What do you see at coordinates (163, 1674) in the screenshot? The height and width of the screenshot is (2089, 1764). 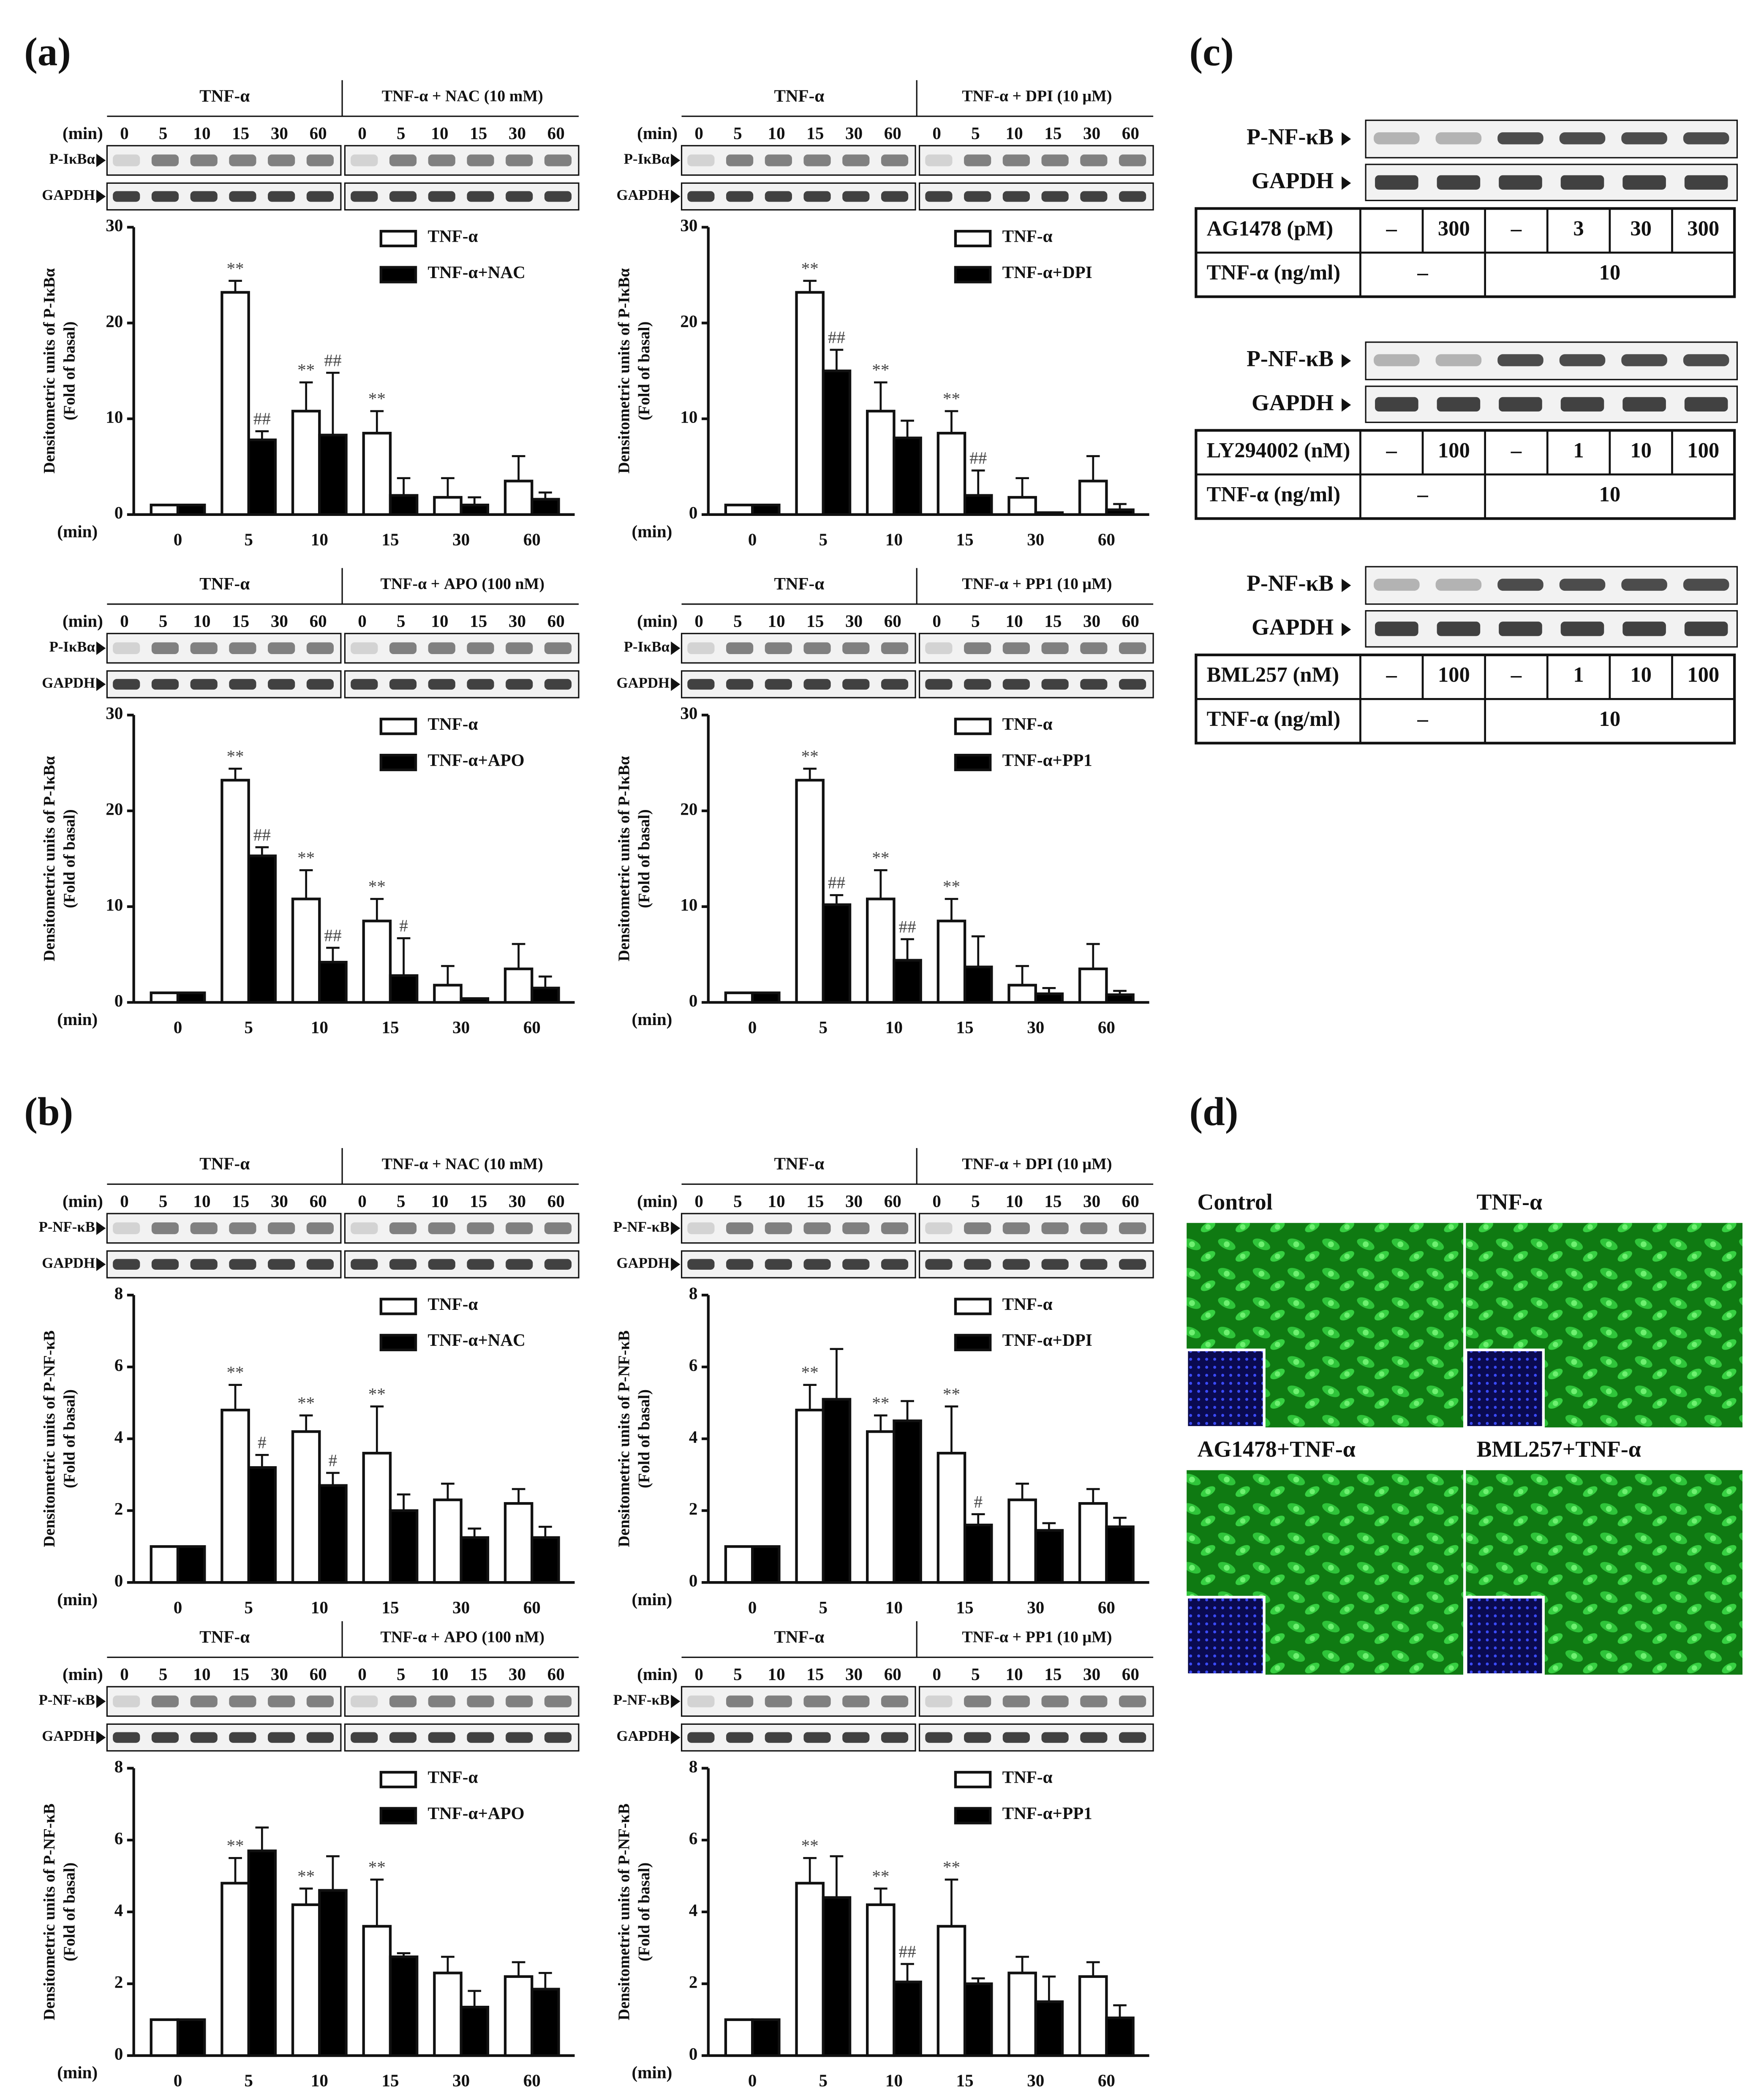 I see `time-tick: 5` at bounding box center [163, 1674].